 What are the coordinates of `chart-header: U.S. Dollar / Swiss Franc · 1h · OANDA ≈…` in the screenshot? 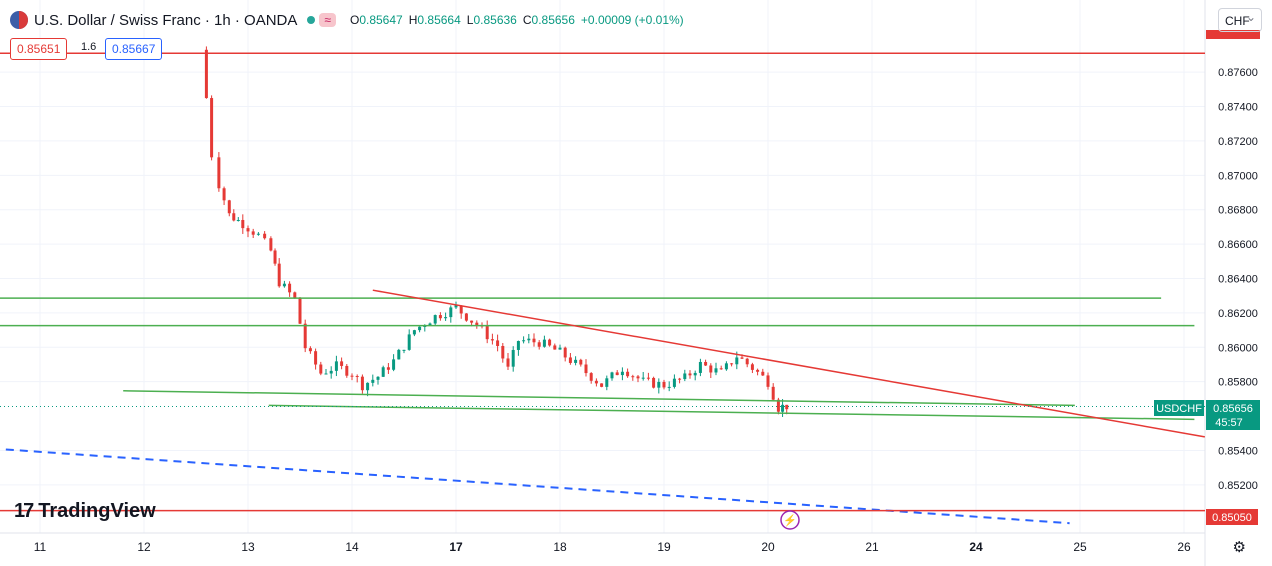 It's located at (350, 20).